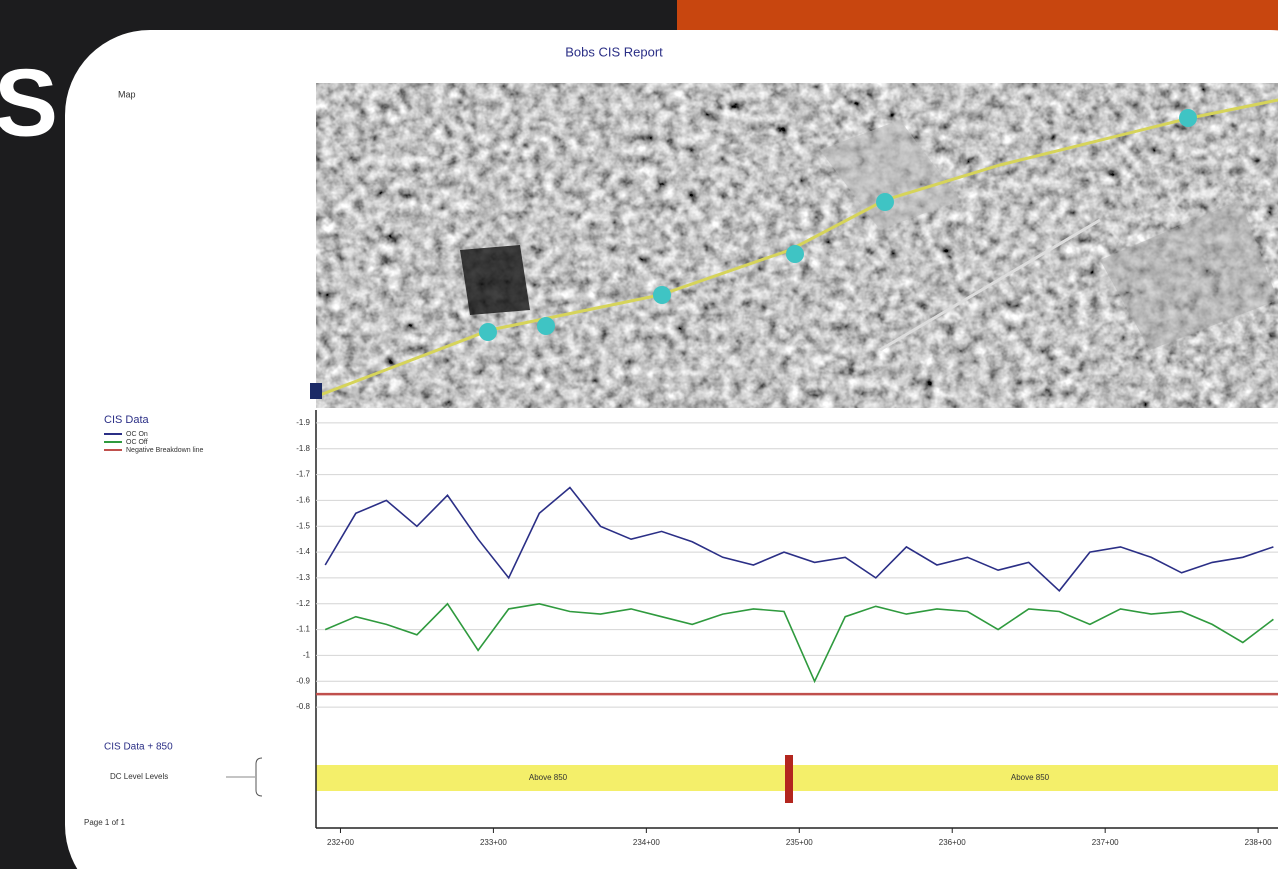 The height and width of the screenshot is (869, 1278). What do you see at coordinates (137, 442) in the screenshot?
I see `legend-label: OC Off` at bounding box center [137, 442].